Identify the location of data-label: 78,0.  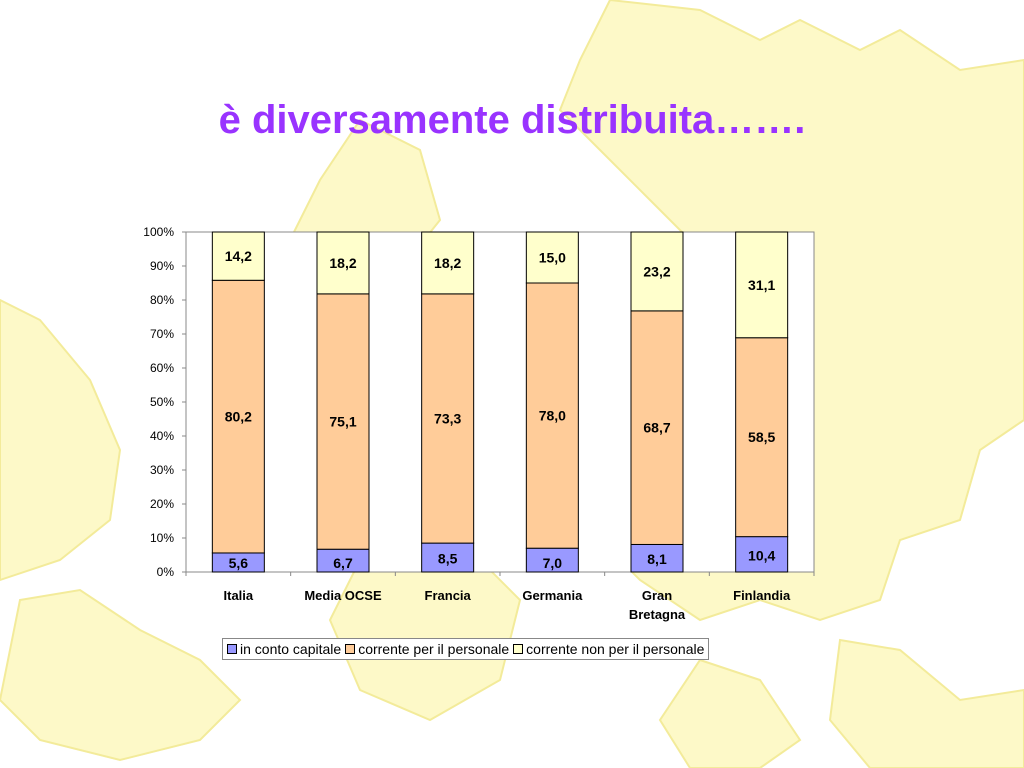
(552, 416).